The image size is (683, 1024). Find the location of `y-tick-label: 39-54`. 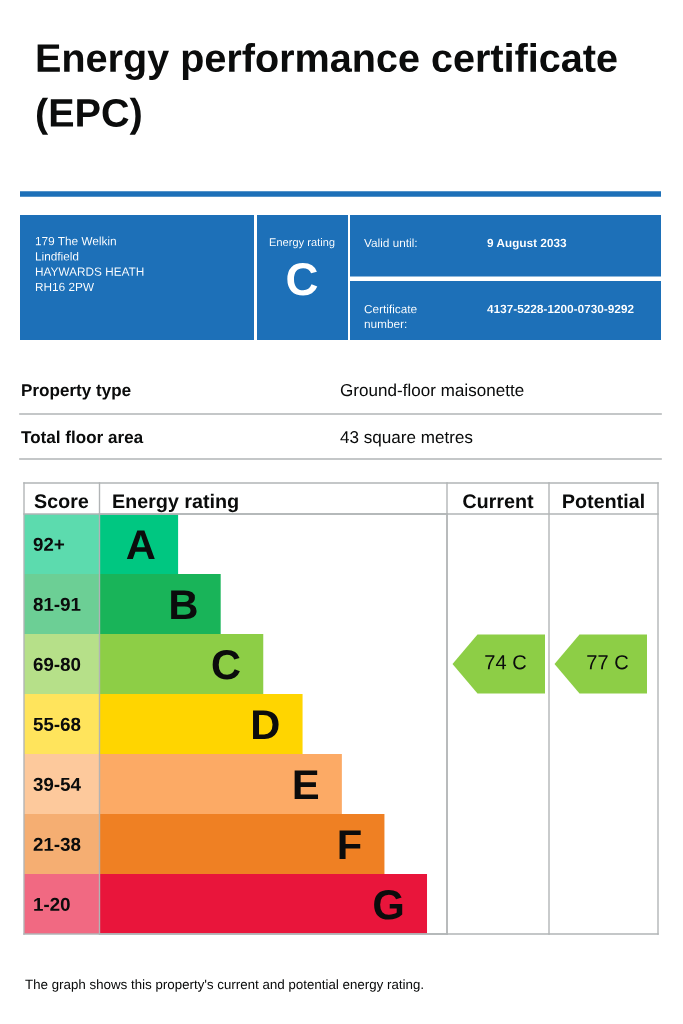

y-tick-label: 39-54 is located at coordinates (57, 784).